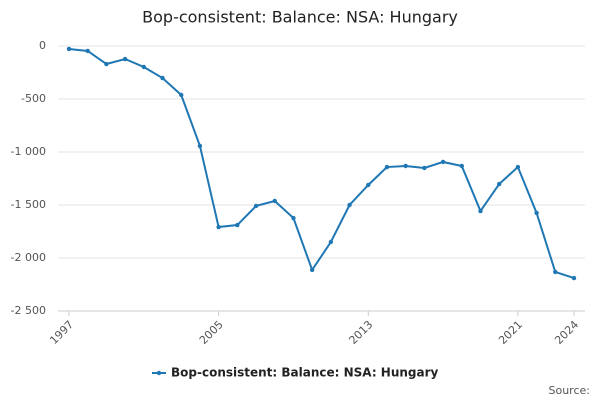 This screenshot has height=400, width=600. Describe the element at coordinates (510, 332) in the screenshot. I see `x-tick-label: 2021` at that location.